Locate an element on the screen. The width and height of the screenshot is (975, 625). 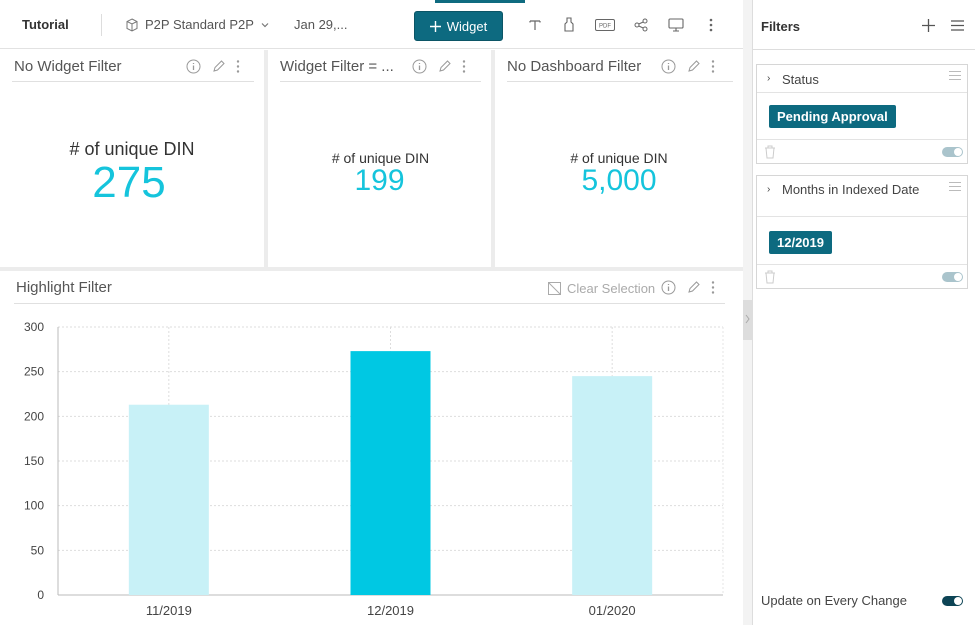
filter-card-status: › Status Pending Approval is located at coordinates (862, 114).